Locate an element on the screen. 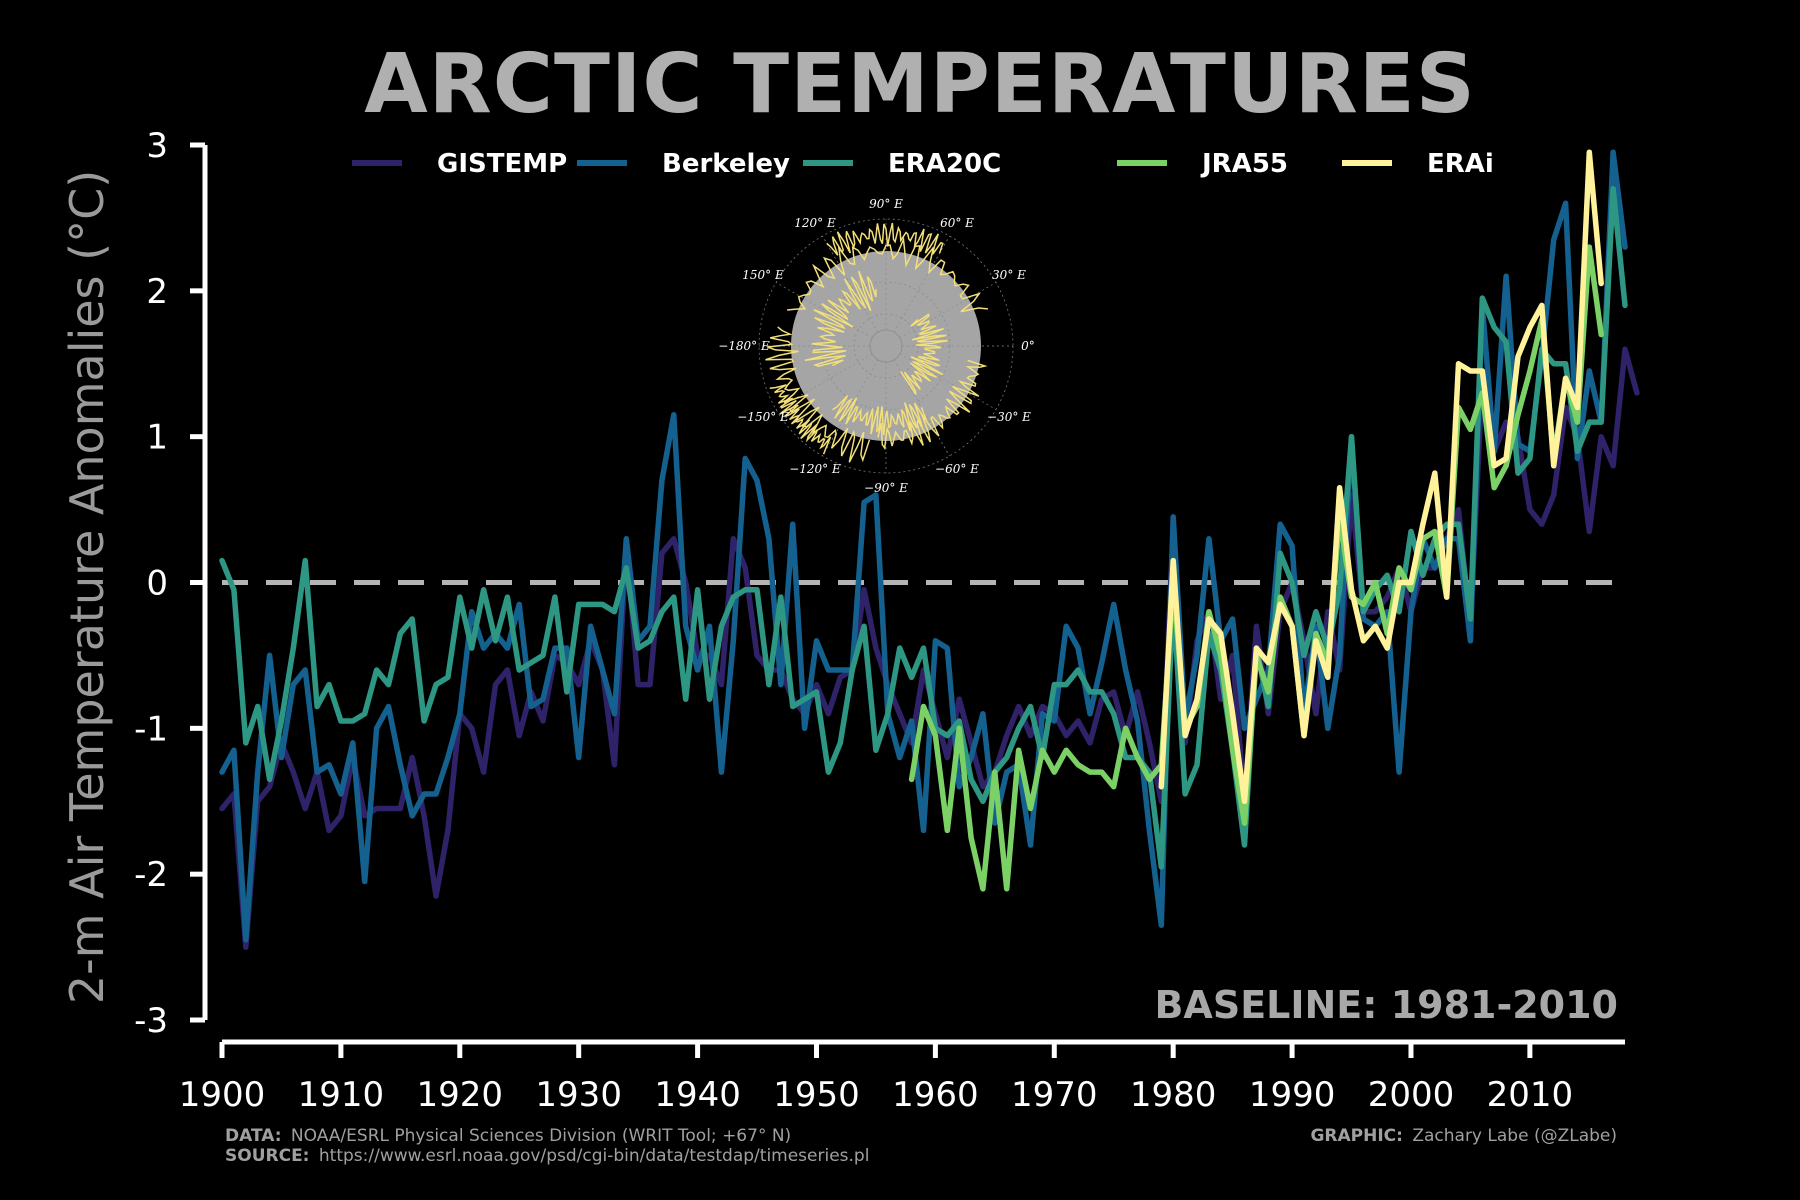 Image resolution: width=1800 pixels, height=1200 pixels. graphic-credit-text: Zachary Labe (@ZLabe) is located at coordinates (1514, 1136).